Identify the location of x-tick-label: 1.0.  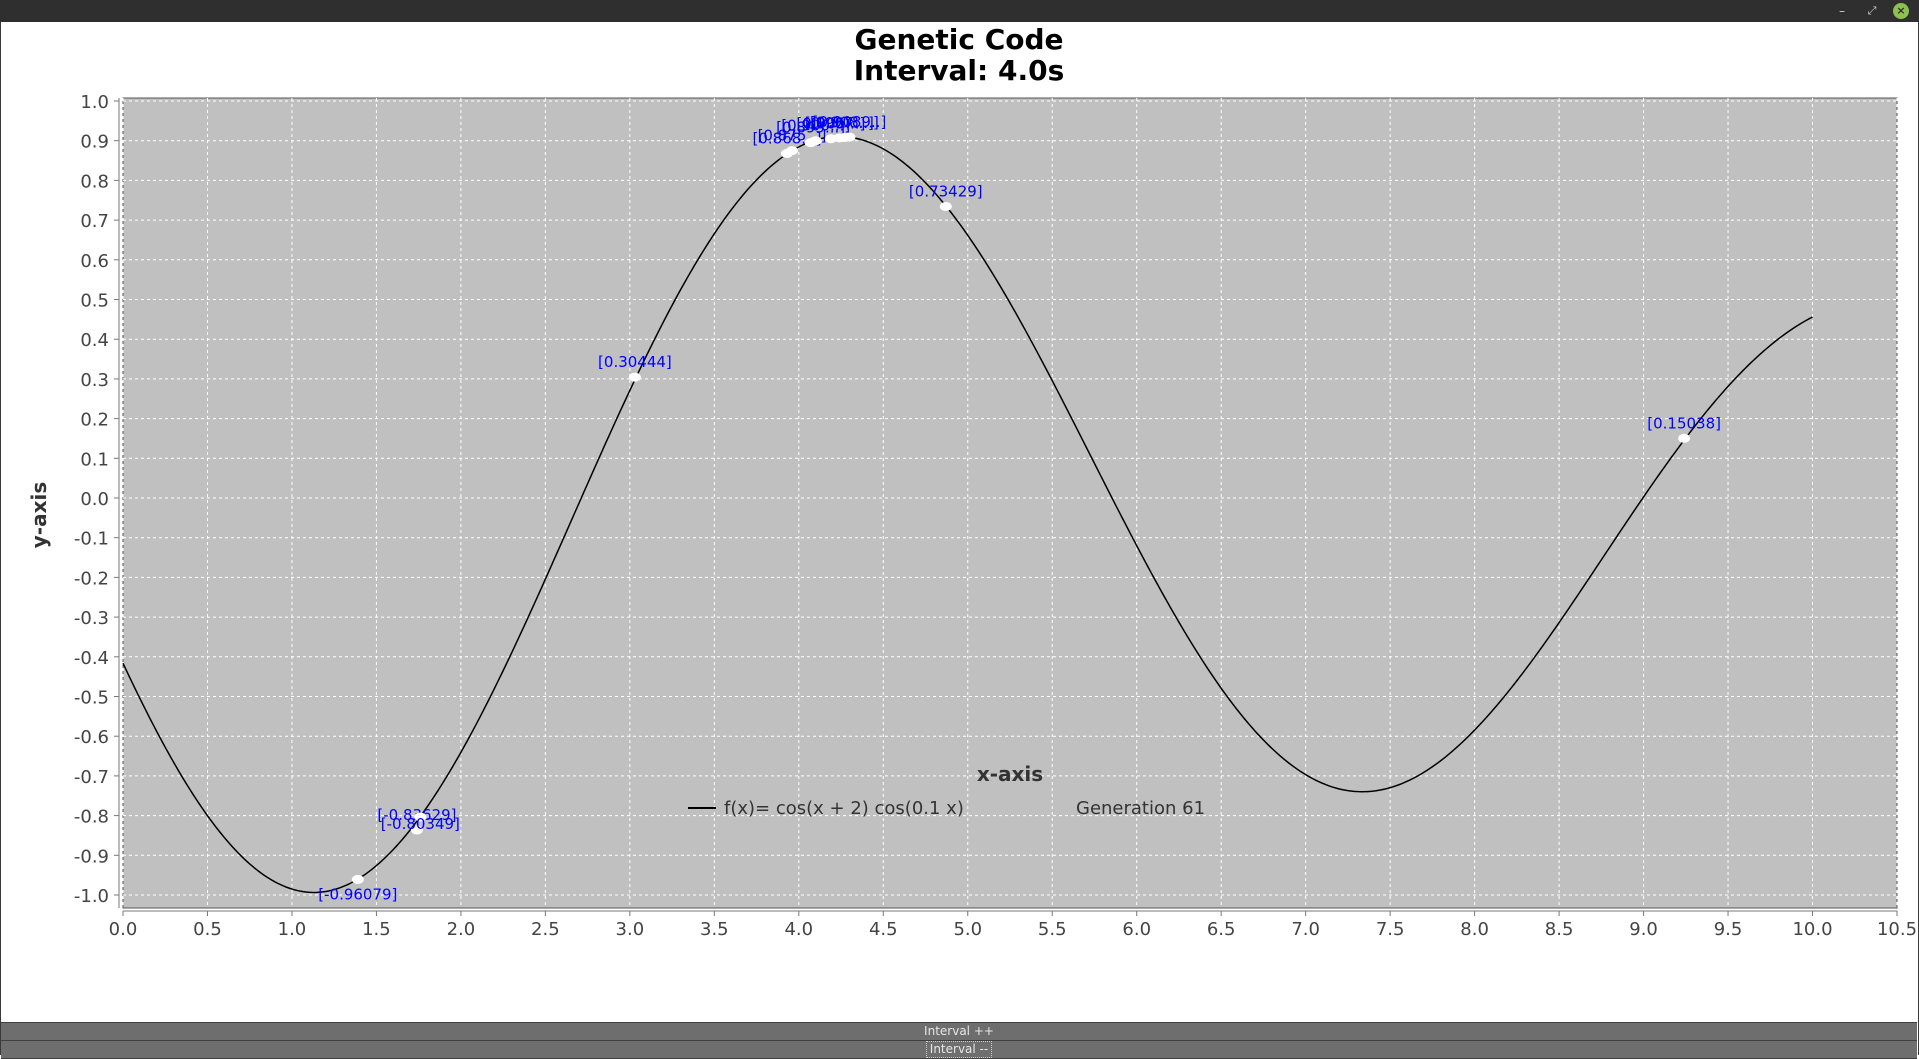
(292, 929).